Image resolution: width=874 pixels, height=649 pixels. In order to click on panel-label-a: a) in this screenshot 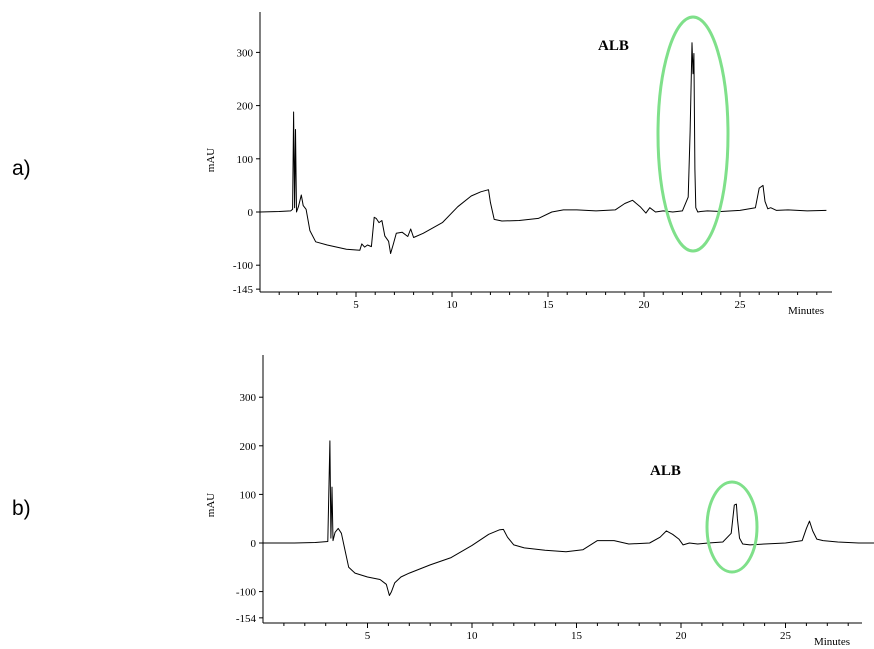, I will do `click(21, 168)`.